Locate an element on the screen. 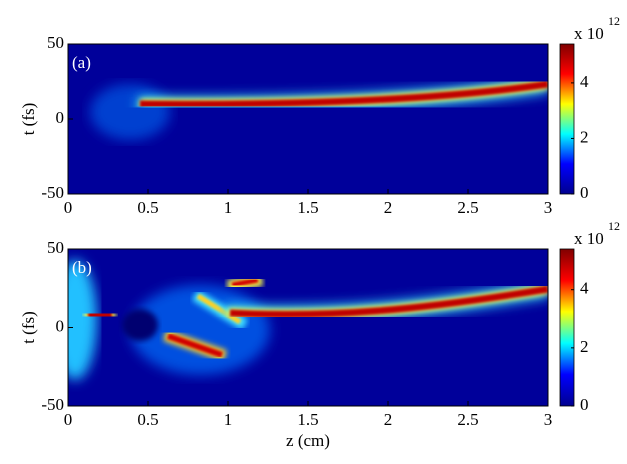  panel-label: (a) is located at coordinates (81, 62).